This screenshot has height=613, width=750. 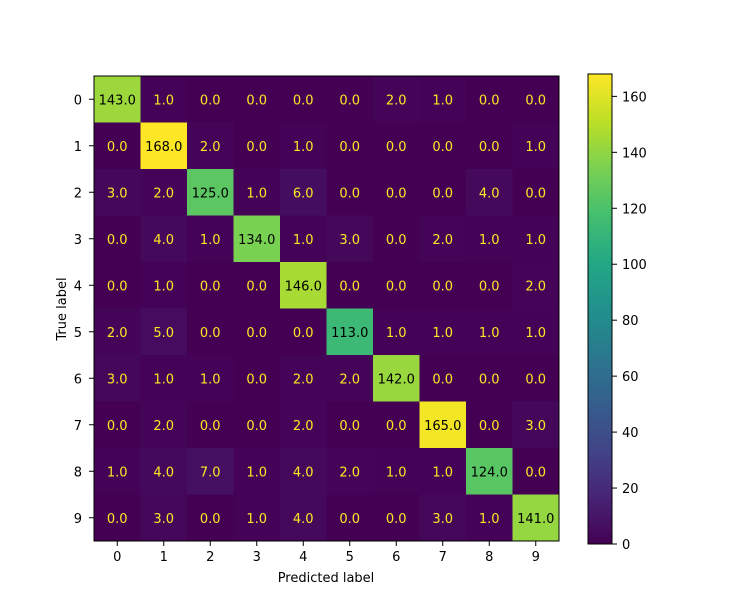 I want to click on matrix-cell-label-2-0: 3.0, so click(x=117, y=193).